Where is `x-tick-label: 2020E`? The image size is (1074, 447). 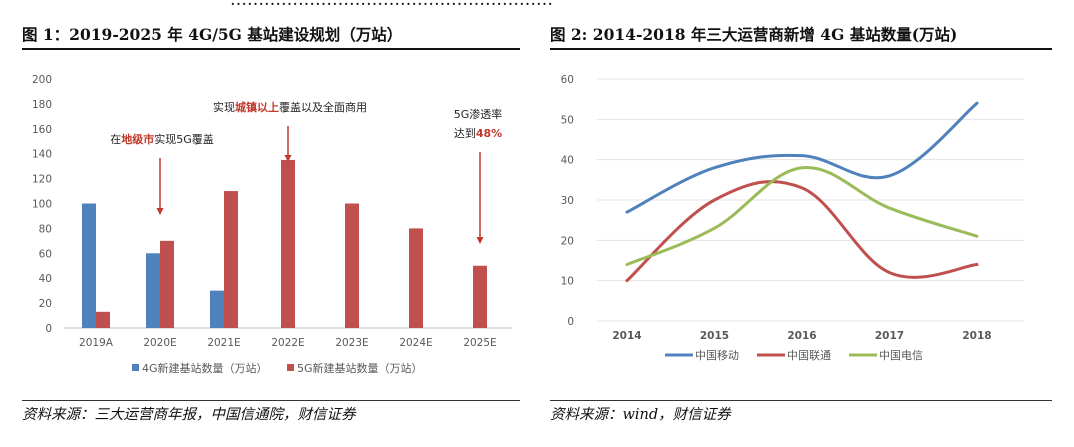
x-tick-label: 2020E is located at coordinates (159, 343).